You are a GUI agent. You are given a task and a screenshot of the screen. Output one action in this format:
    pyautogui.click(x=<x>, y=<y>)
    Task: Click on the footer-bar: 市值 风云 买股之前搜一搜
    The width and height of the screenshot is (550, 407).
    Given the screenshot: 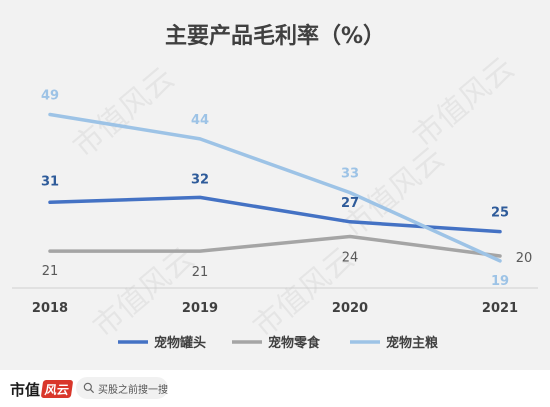 What is the action you would take?
    pyautogui.click(x=275, y=388)
    